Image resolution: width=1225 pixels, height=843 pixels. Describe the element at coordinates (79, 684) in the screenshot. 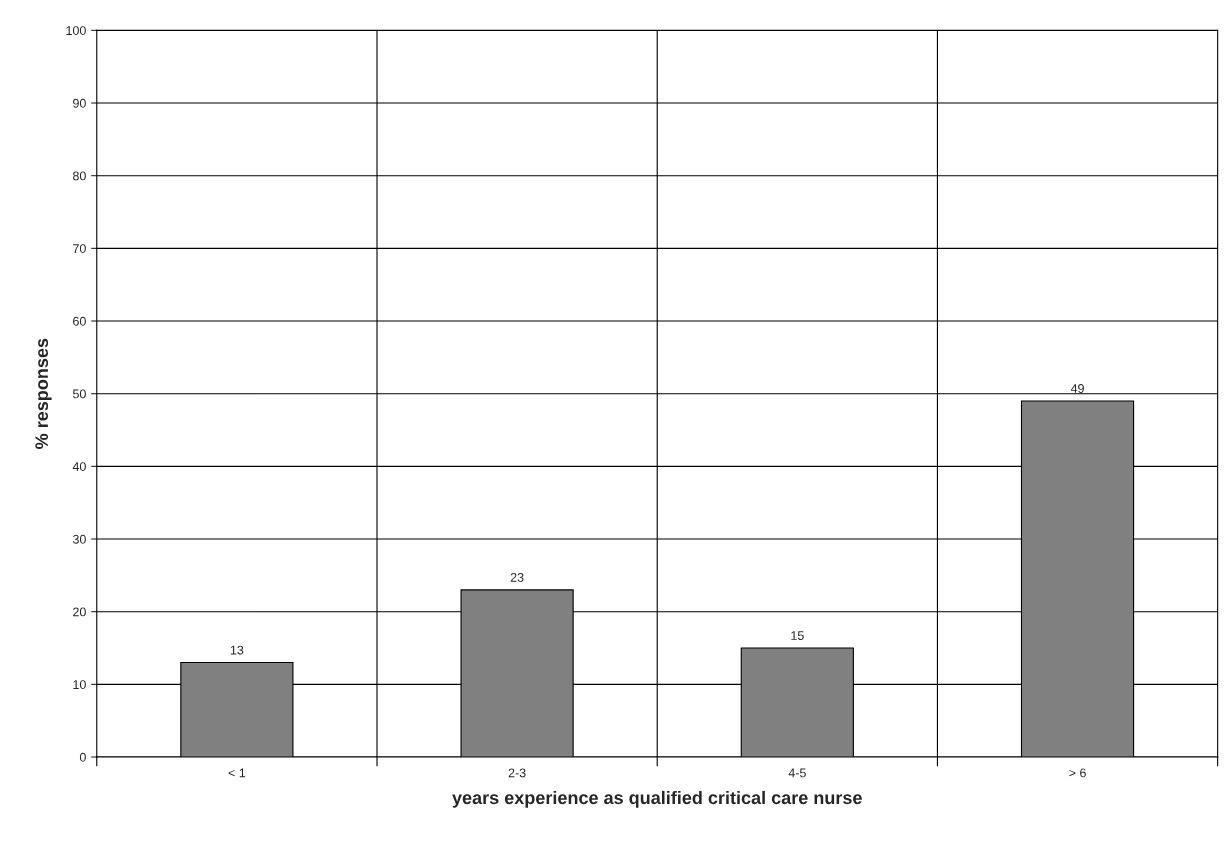

I see `y-tick-label: 10` at that location.